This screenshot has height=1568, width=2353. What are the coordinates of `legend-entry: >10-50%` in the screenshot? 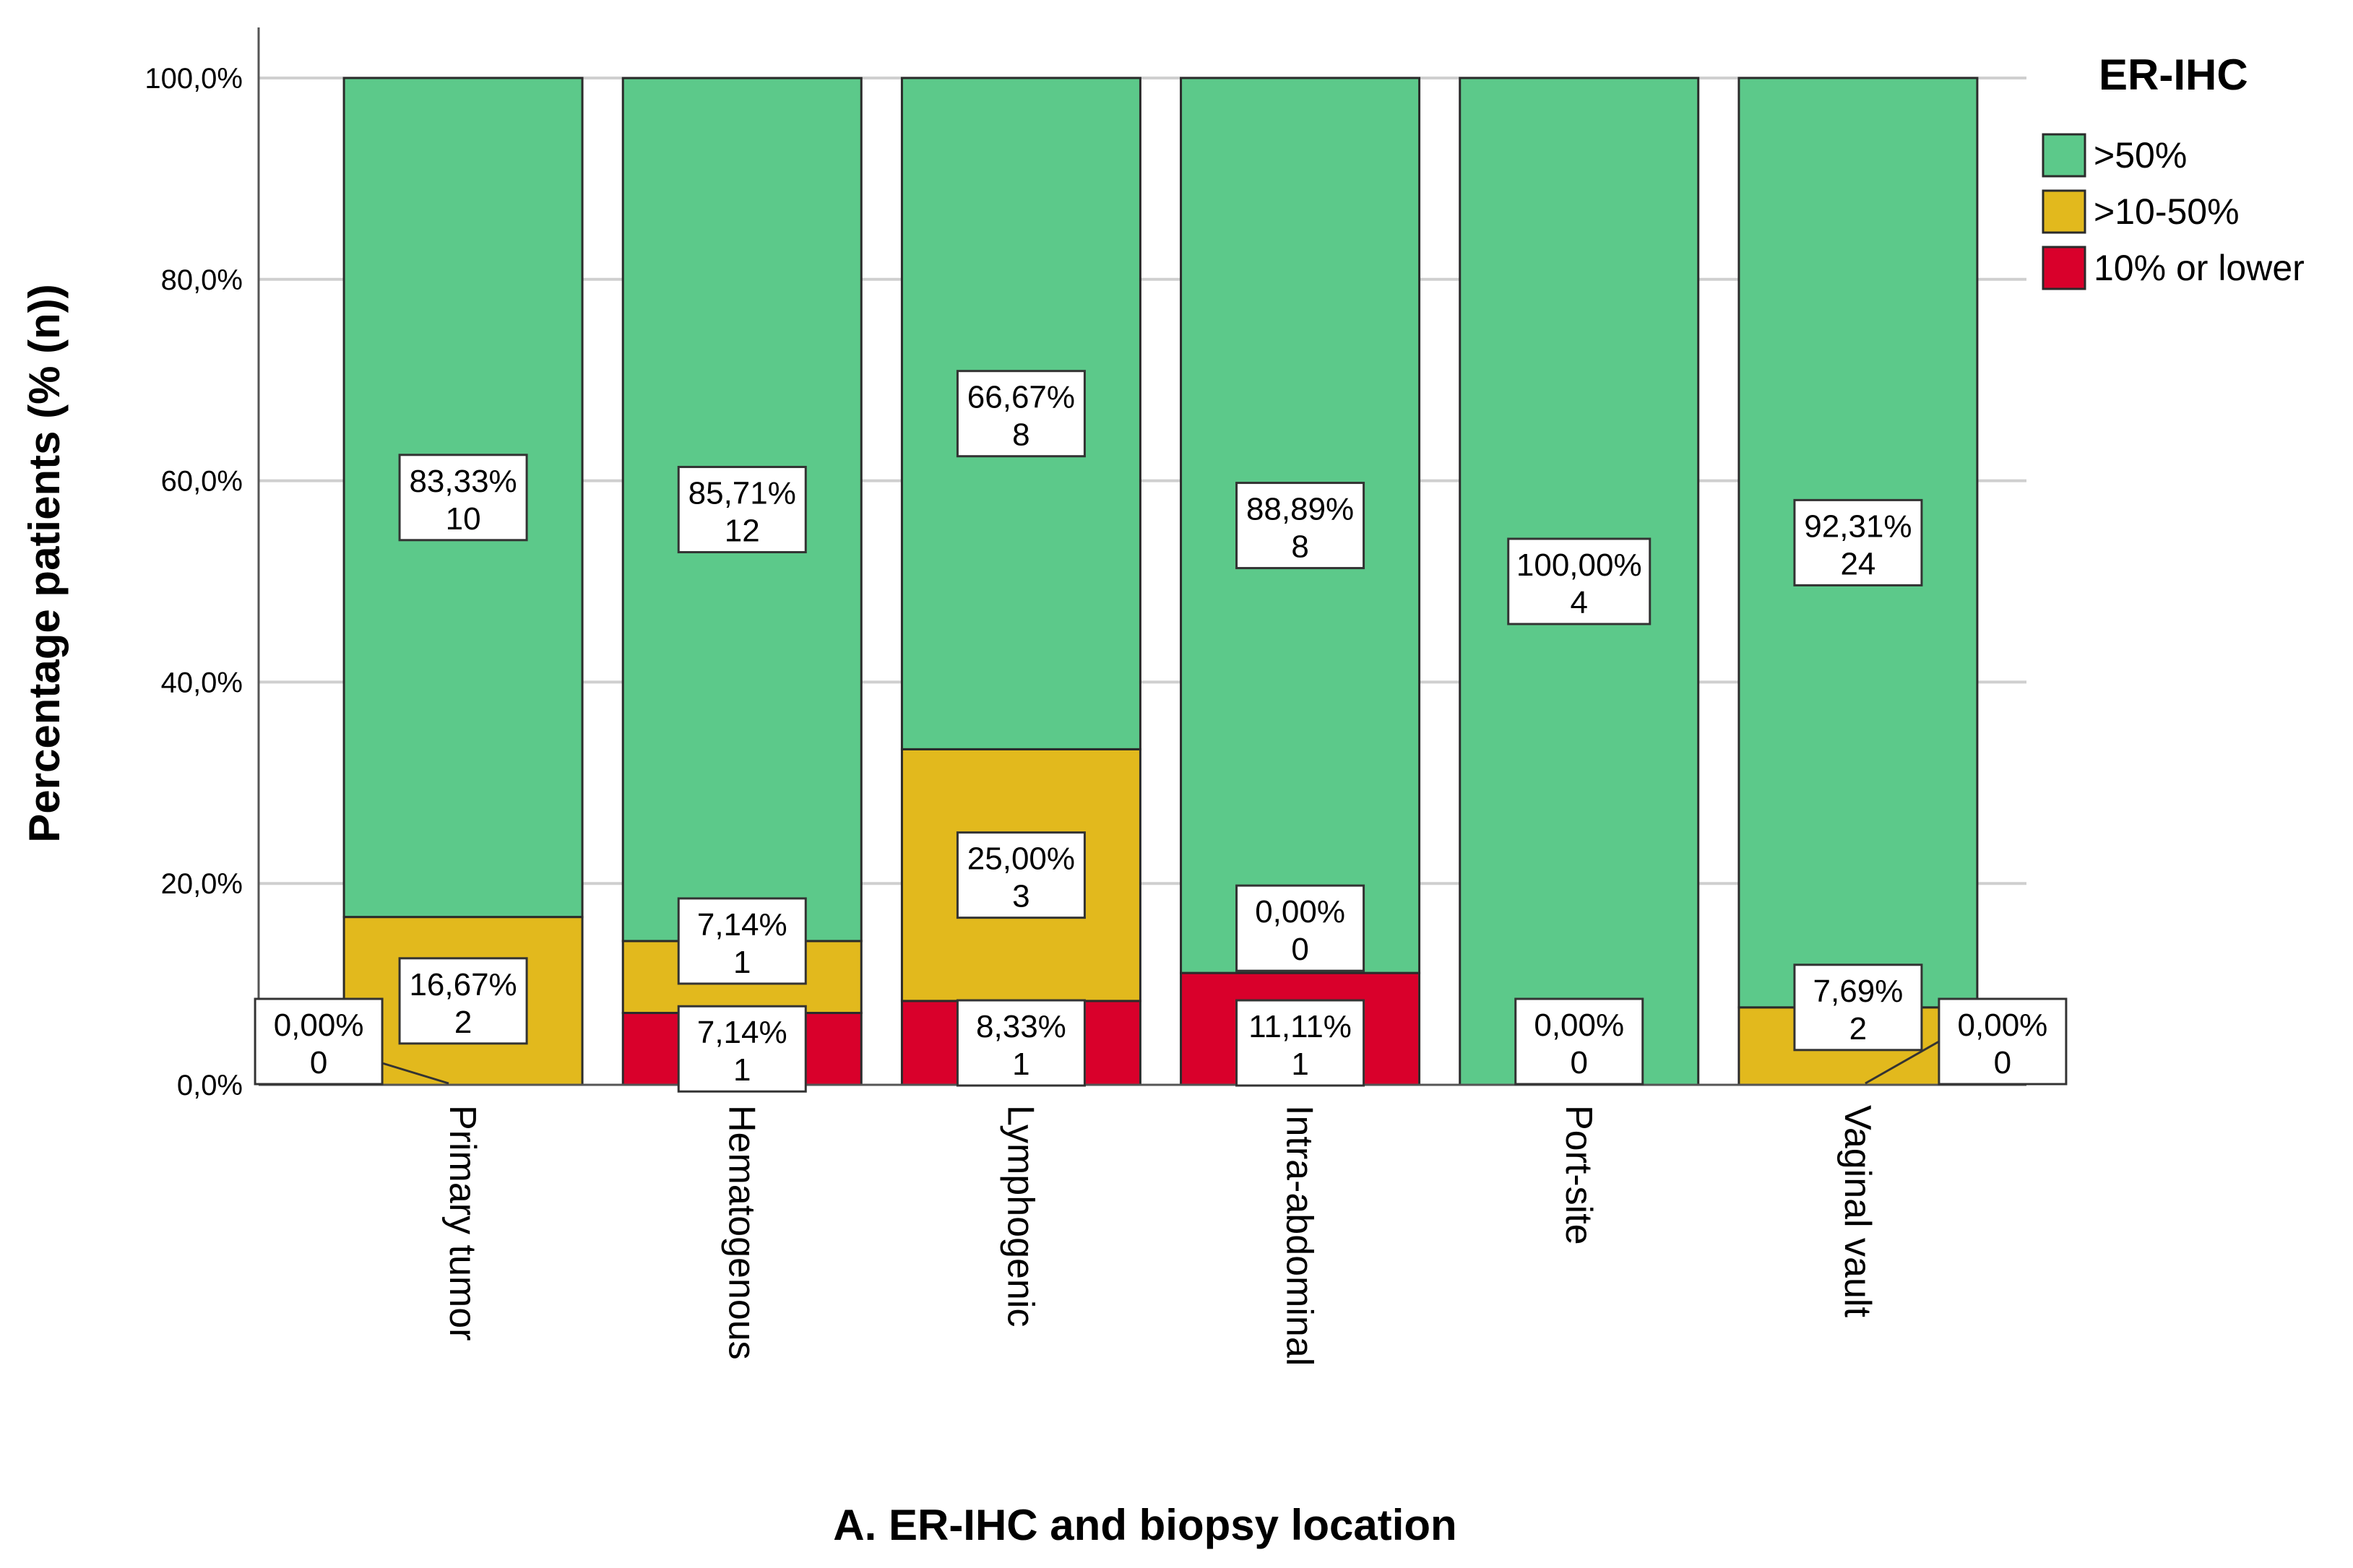 It's located at (2141, 212).